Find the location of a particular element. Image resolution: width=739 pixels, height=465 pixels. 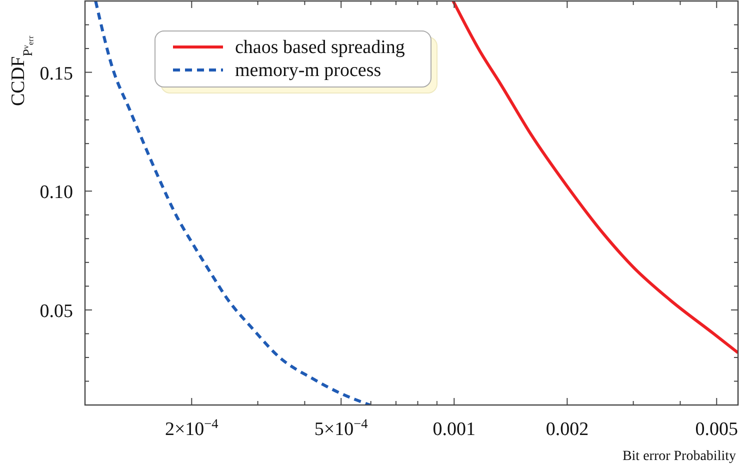

x-axis-title: Bit error Probability is located at coordinates (679, 456).